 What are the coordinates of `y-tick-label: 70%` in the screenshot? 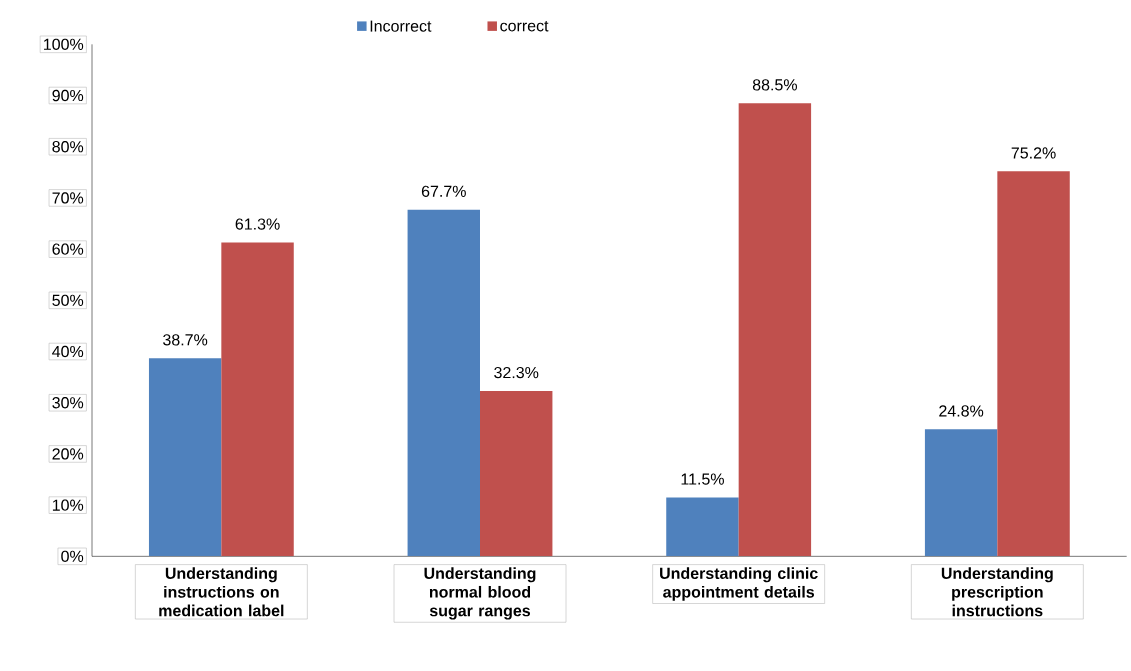 It's located at (68, 198).